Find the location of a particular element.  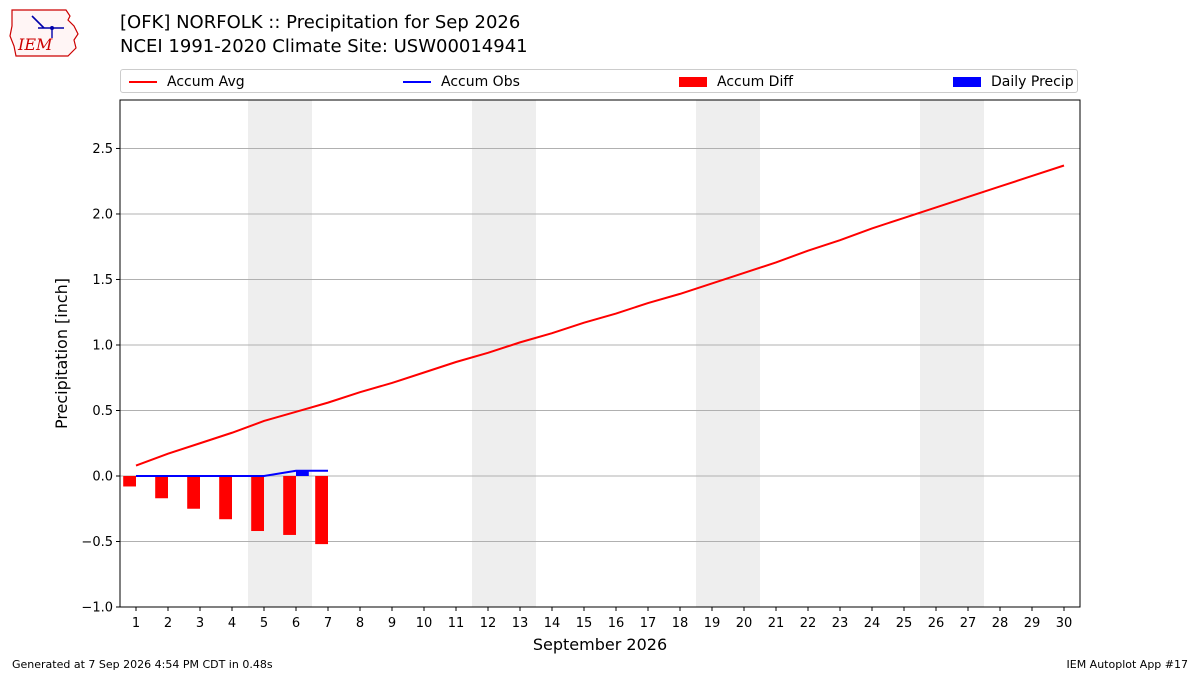

y-axis-label: Precipitation [inch] is located at coordinates (61, 353).